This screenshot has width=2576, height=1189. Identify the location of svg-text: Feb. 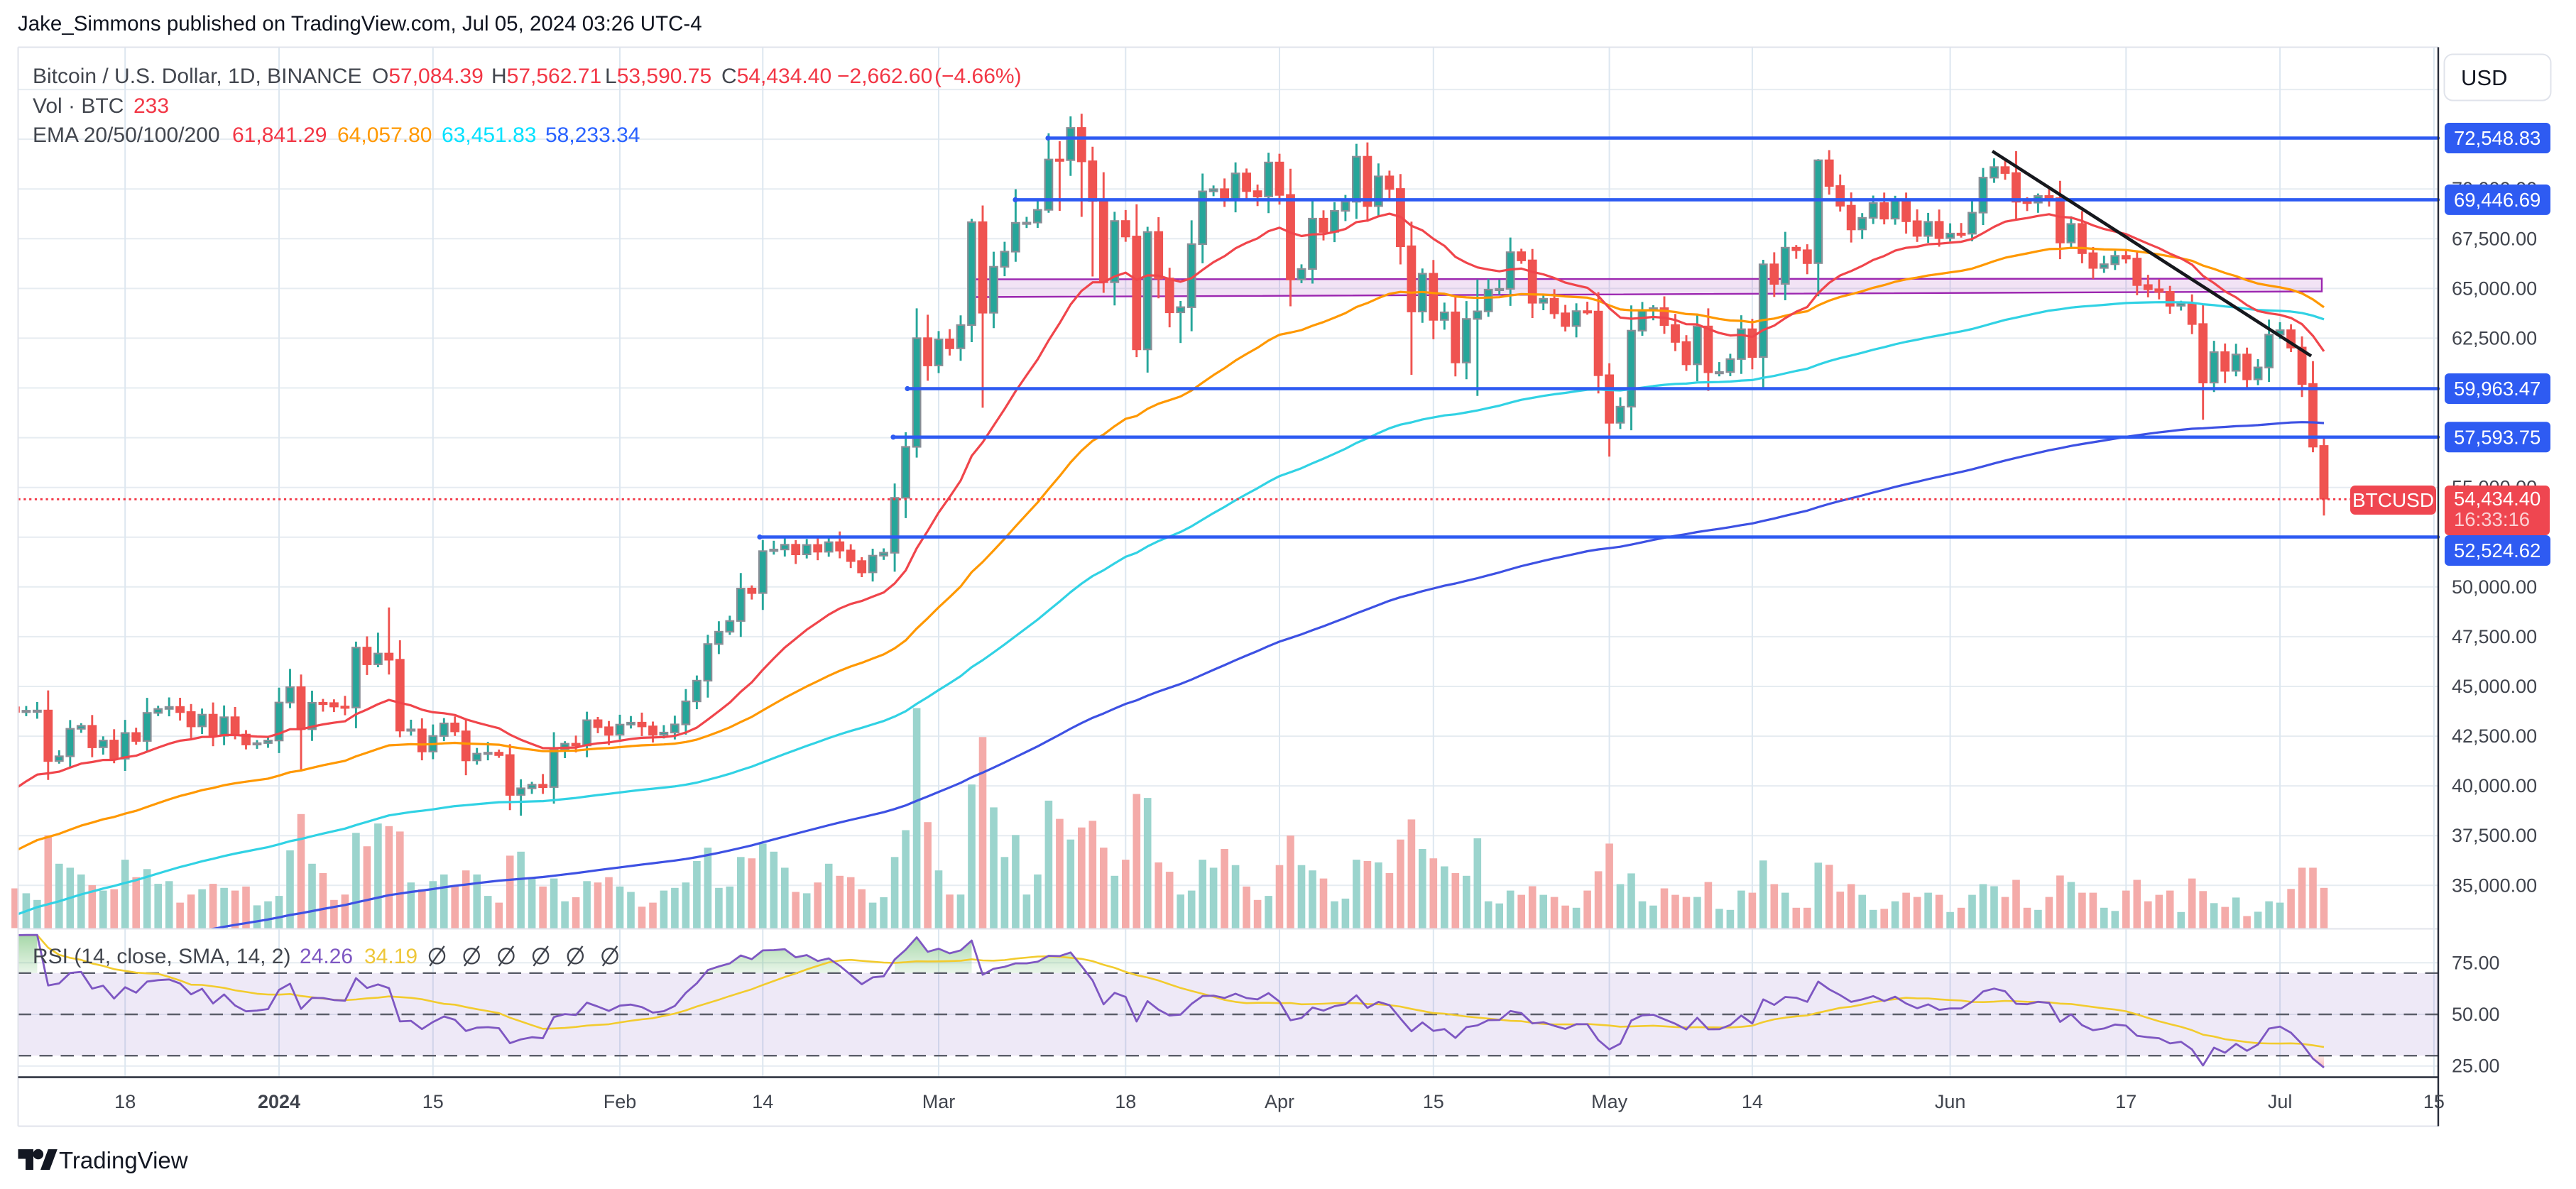
(620, 1101).